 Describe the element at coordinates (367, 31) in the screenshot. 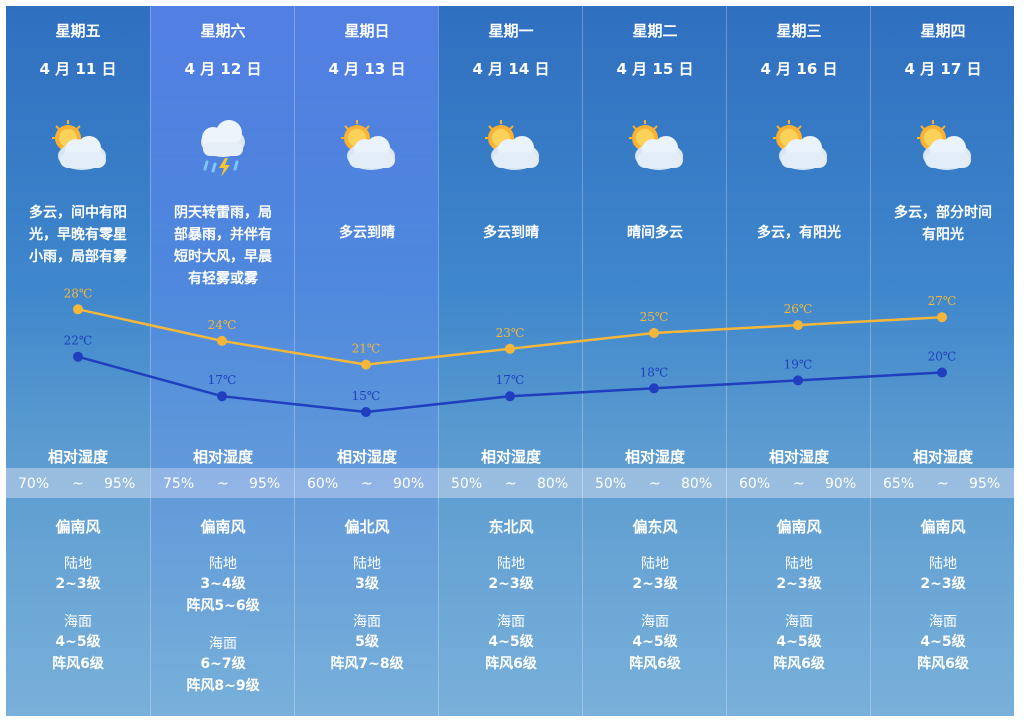

I see `weekday-label: 星期日` at that location.